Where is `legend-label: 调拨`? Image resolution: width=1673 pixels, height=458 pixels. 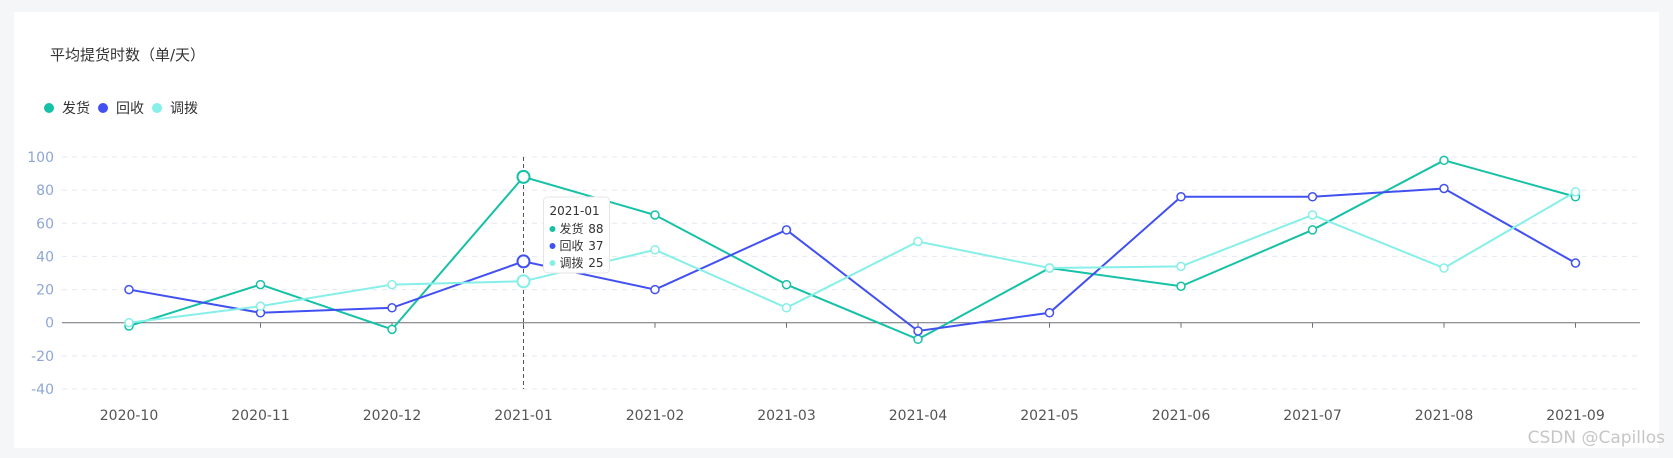 legend-label: 调拨 is located at coordinates (184, 109).